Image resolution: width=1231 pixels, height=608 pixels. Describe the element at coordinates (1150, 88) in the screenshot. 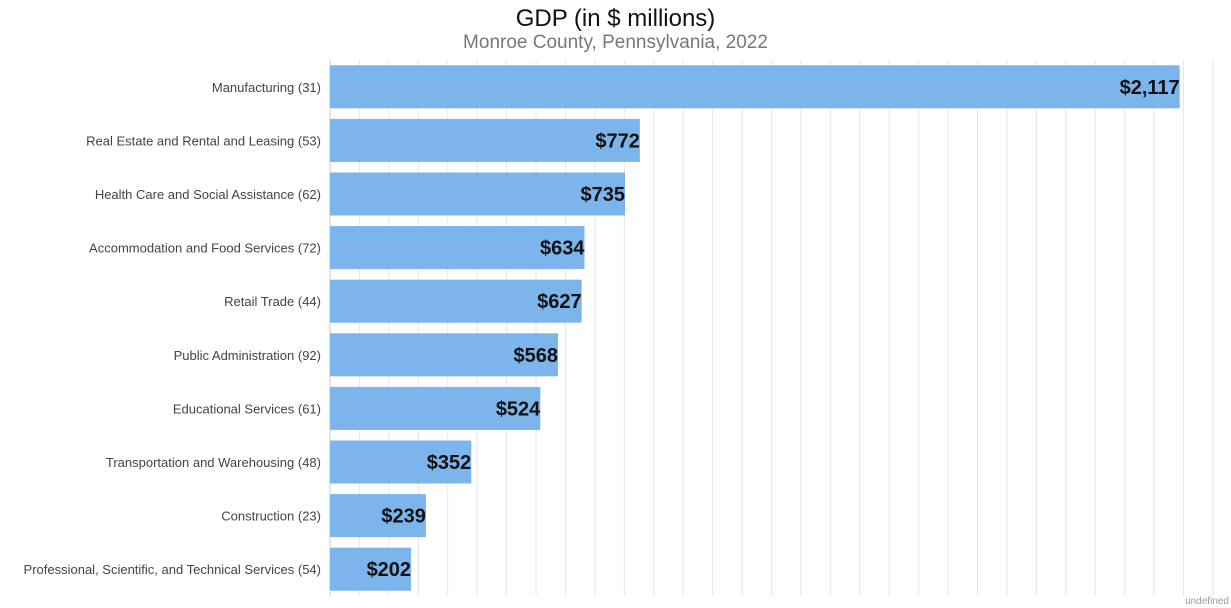

I see `value-label: $2,117` at that location.